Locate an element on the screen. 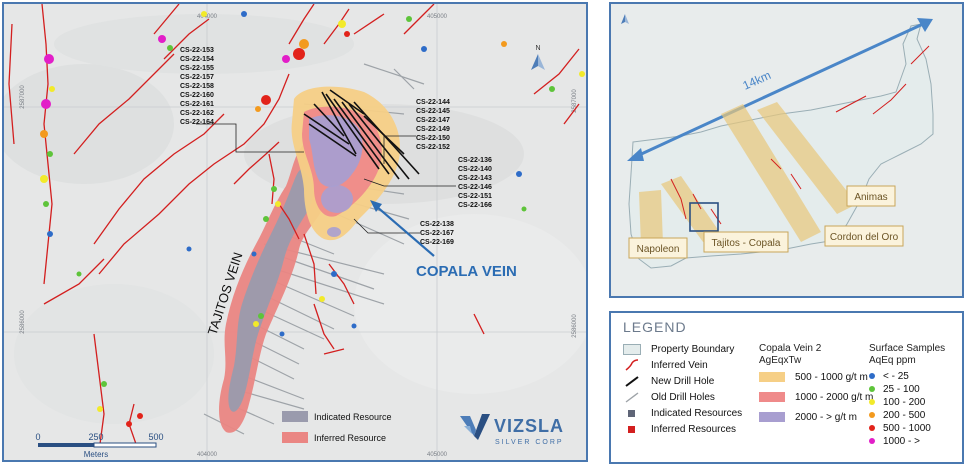  inferred-swatch is located at coordinates (295, 437).